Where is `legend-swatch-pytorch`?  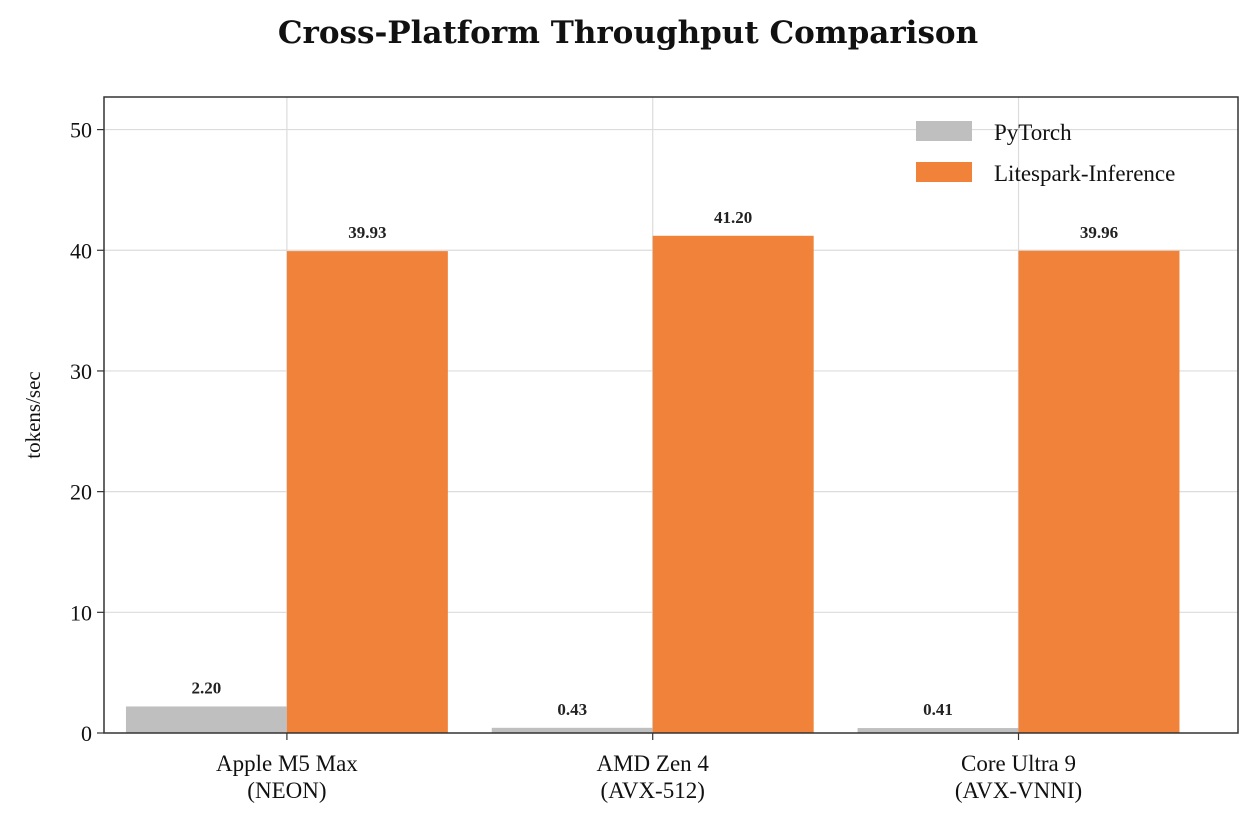 legend-swatch-pytorch is located at coordinates (944, 131).